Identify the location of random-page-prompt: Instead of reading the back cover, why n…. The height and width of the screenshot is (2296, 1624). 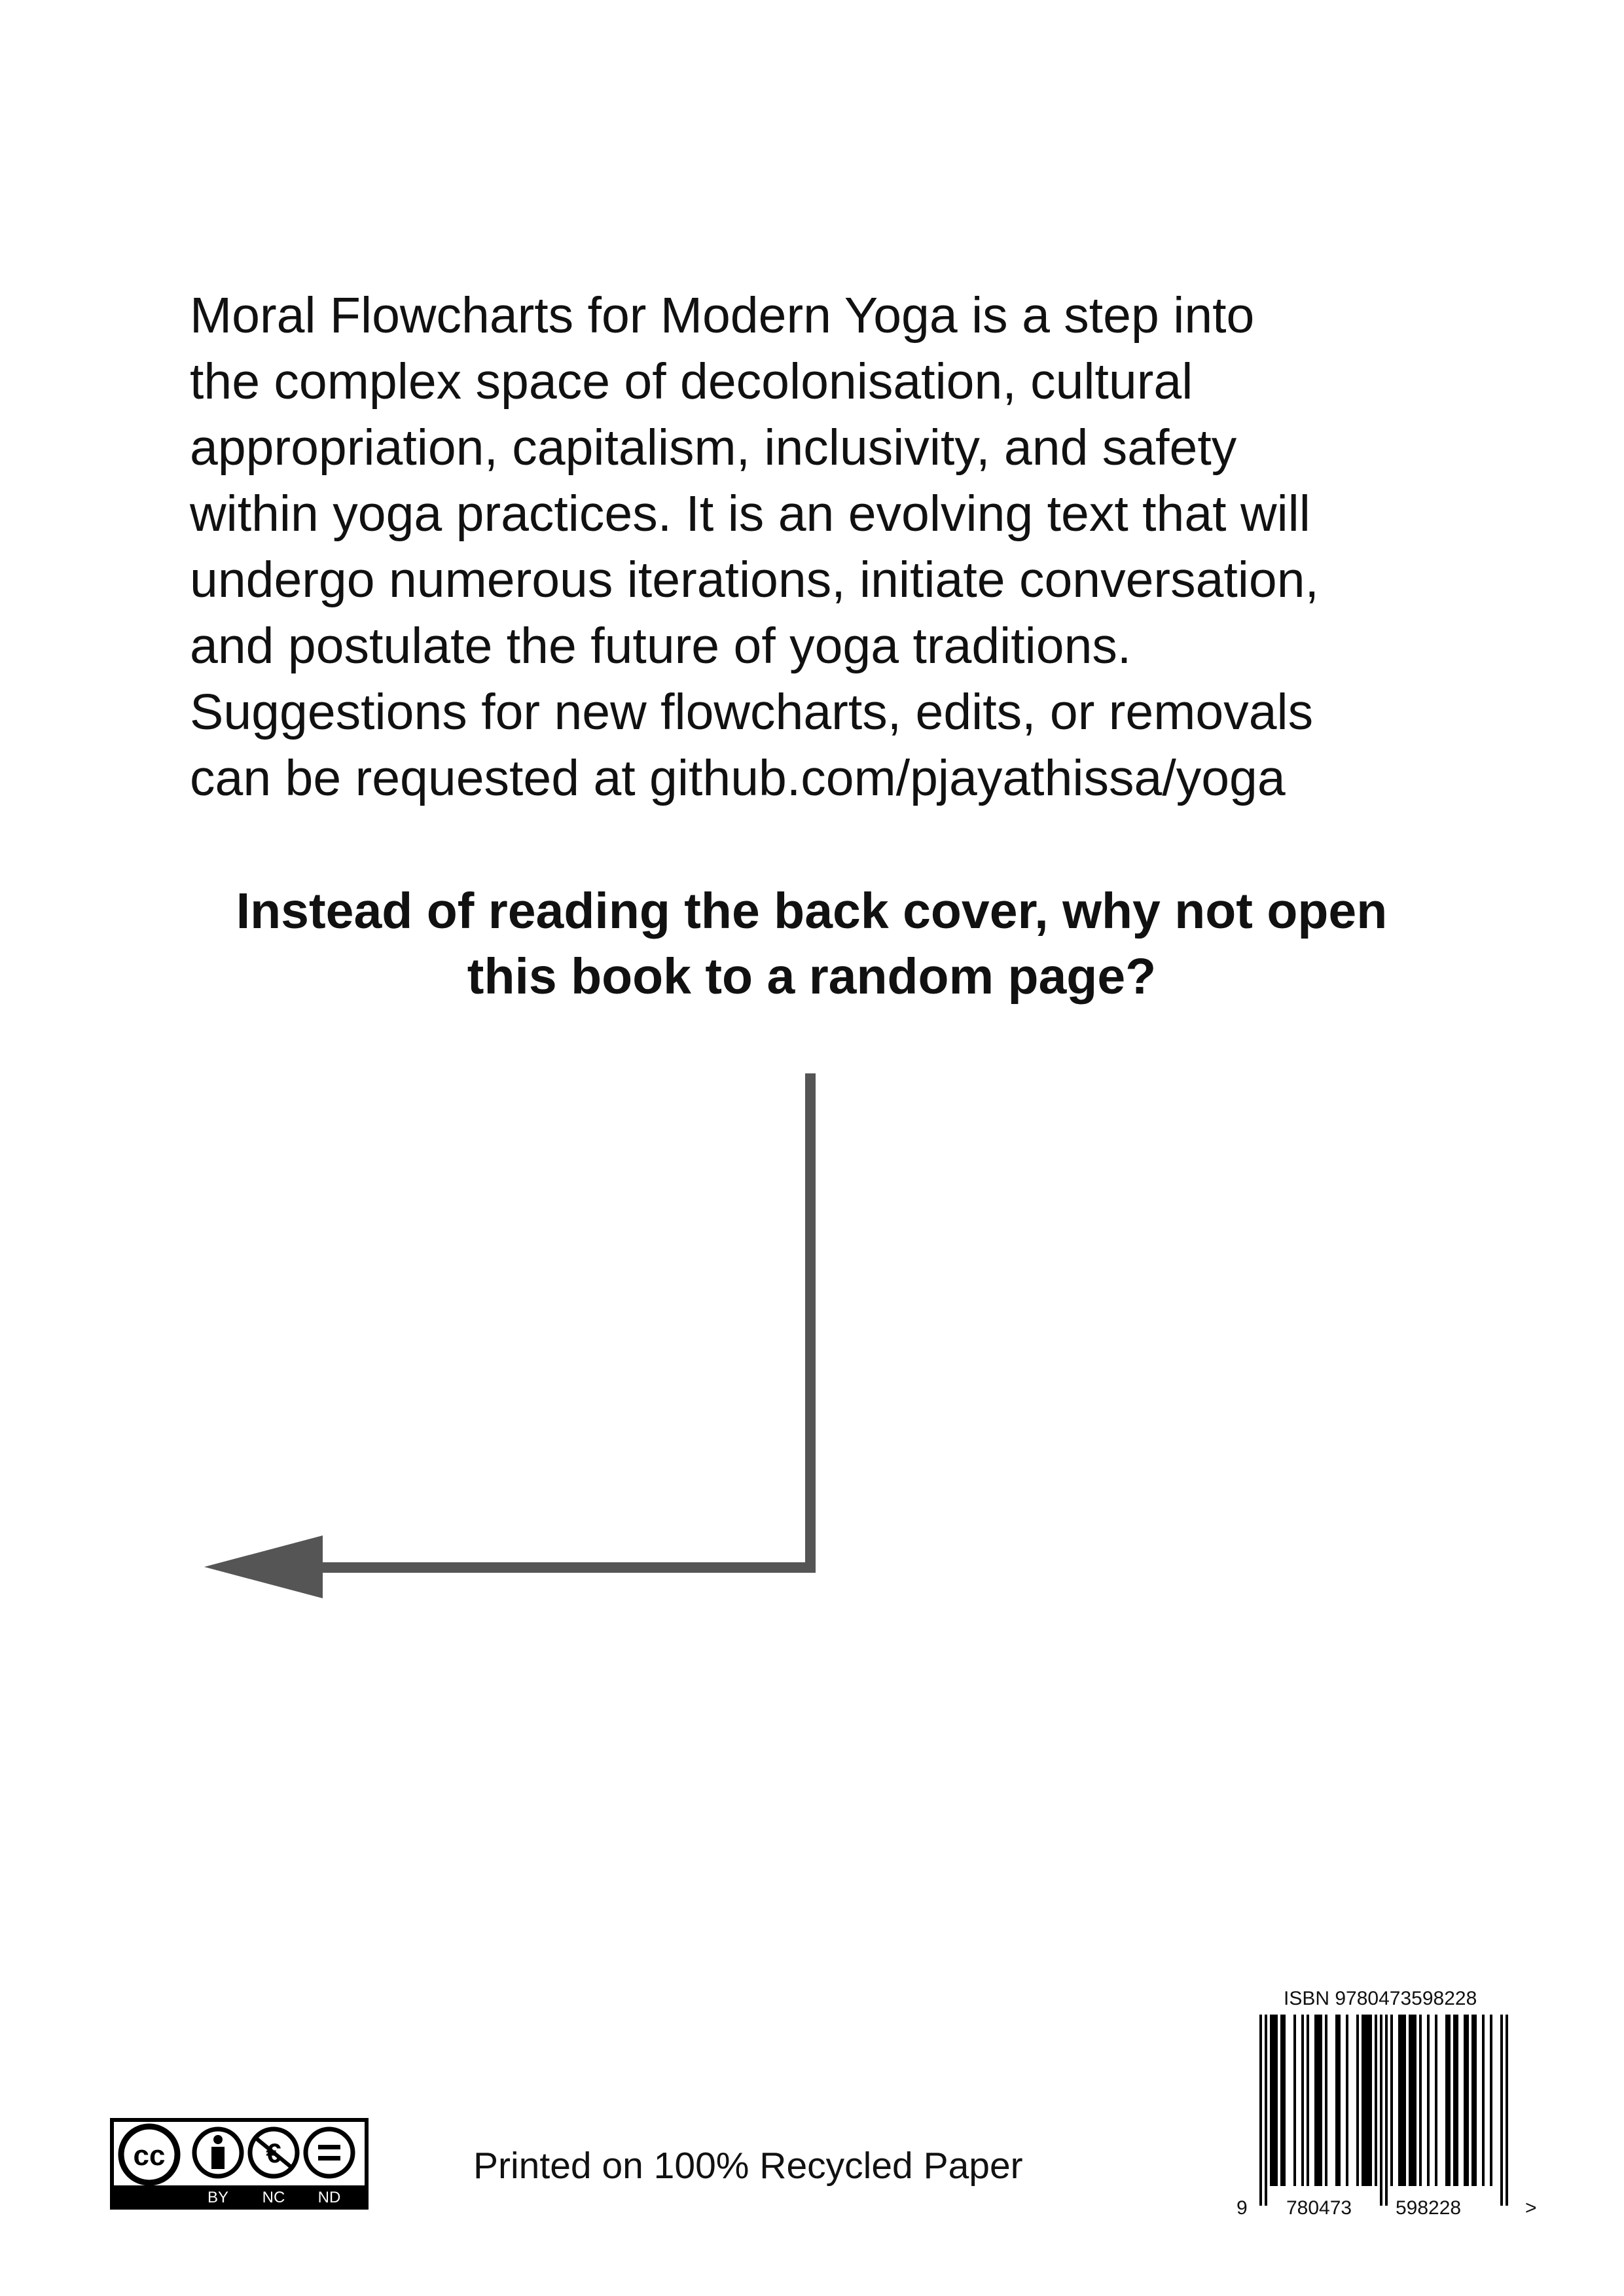
(811, 943).